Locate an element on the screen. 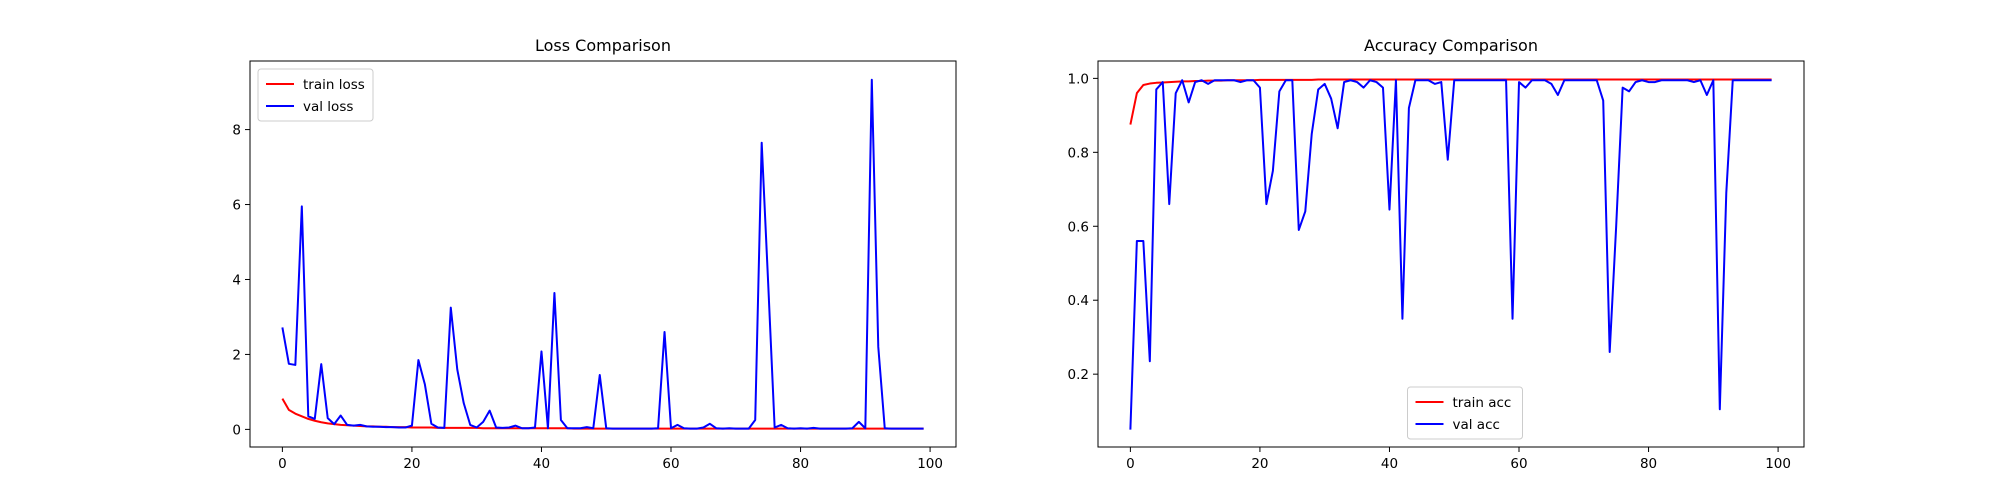 The image size is (2000, 500). y-tick-label: 6 is located at coordinates (236, 206).